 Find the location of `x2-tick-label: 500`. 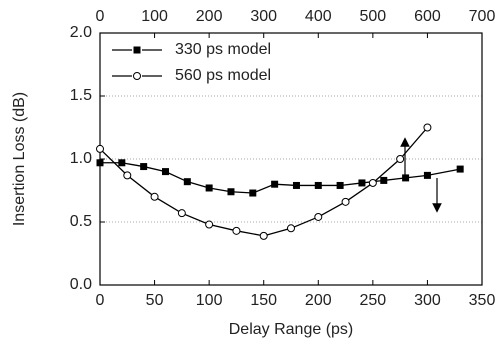

x2-tick-label: 500 is located at coordinates (373, 16).